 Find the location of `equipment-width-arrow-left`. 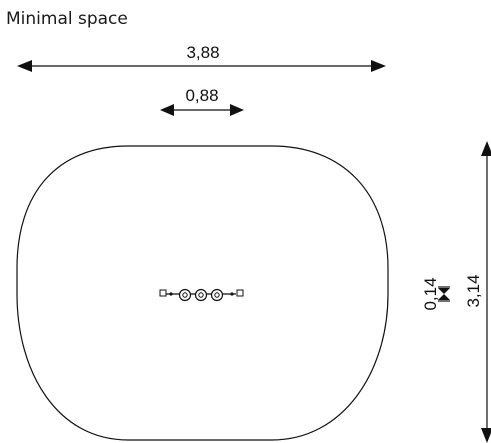

equipment-width-arrow-left is located at coordinates (167, 110).